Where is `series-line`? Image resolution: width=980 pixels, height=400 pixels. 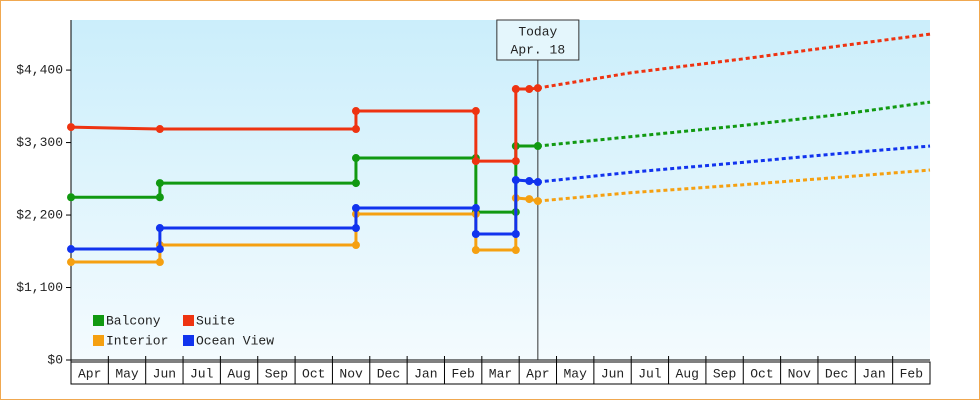
series-line is located at coordinates (304, 124).